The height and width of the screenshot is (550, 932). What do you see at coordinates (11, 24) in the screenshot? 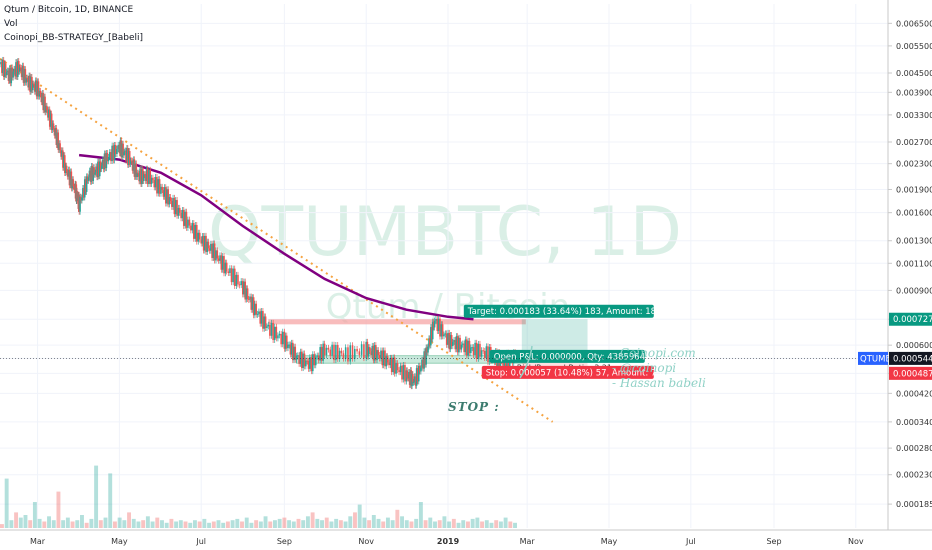
I see `volume-indicator-label: Vol` at bounding box center [11, 24].